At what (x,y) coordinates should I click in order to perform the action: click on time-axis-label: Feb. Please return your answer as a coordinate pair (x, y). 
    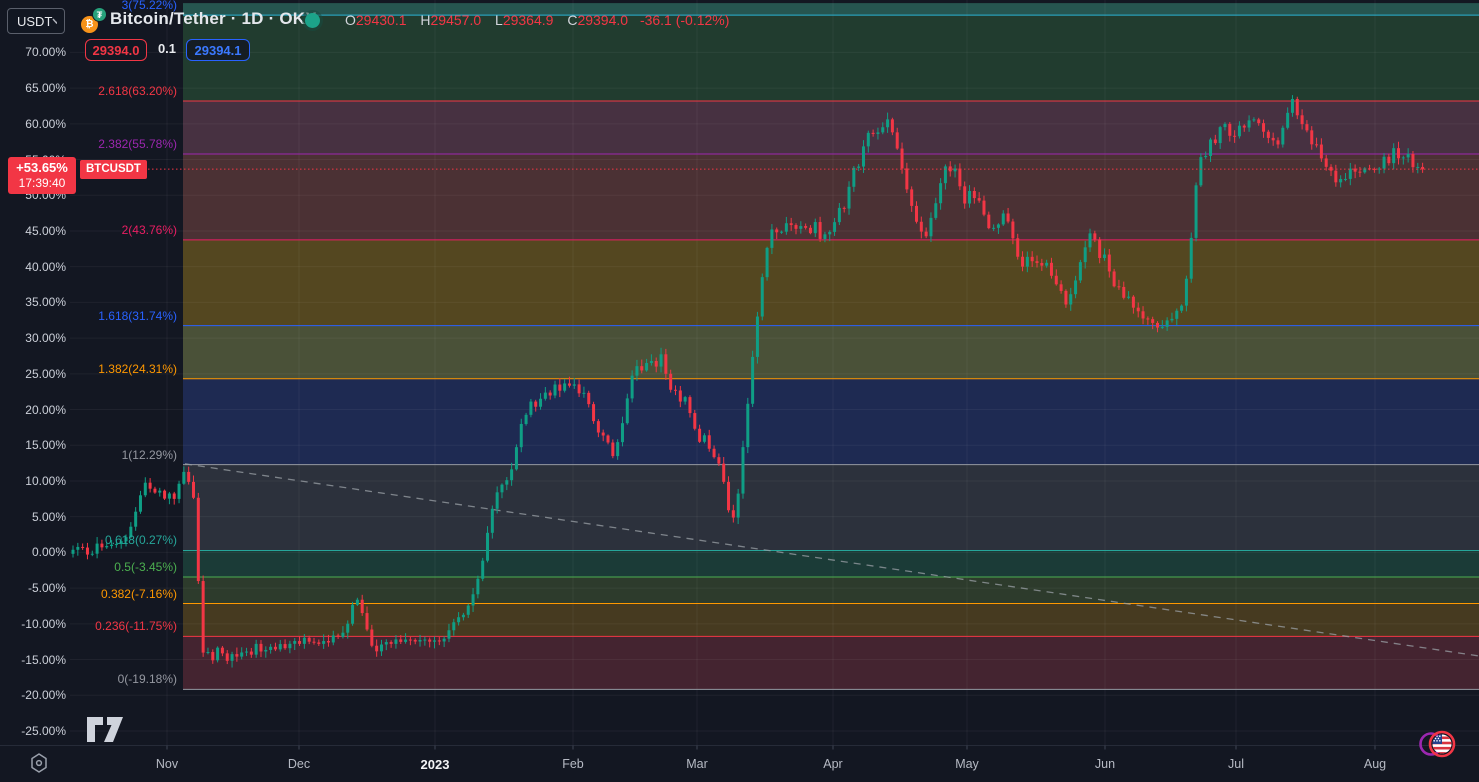
    Looking at the image, I should click on (573, 764).